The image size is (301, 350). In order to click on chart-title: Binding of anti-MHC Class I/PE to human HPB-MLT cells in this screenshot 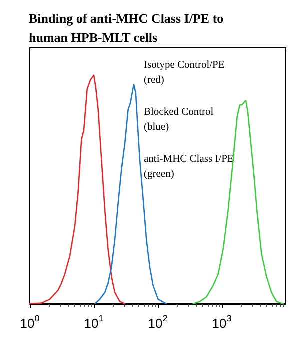, I will do `click(128, 28)`.